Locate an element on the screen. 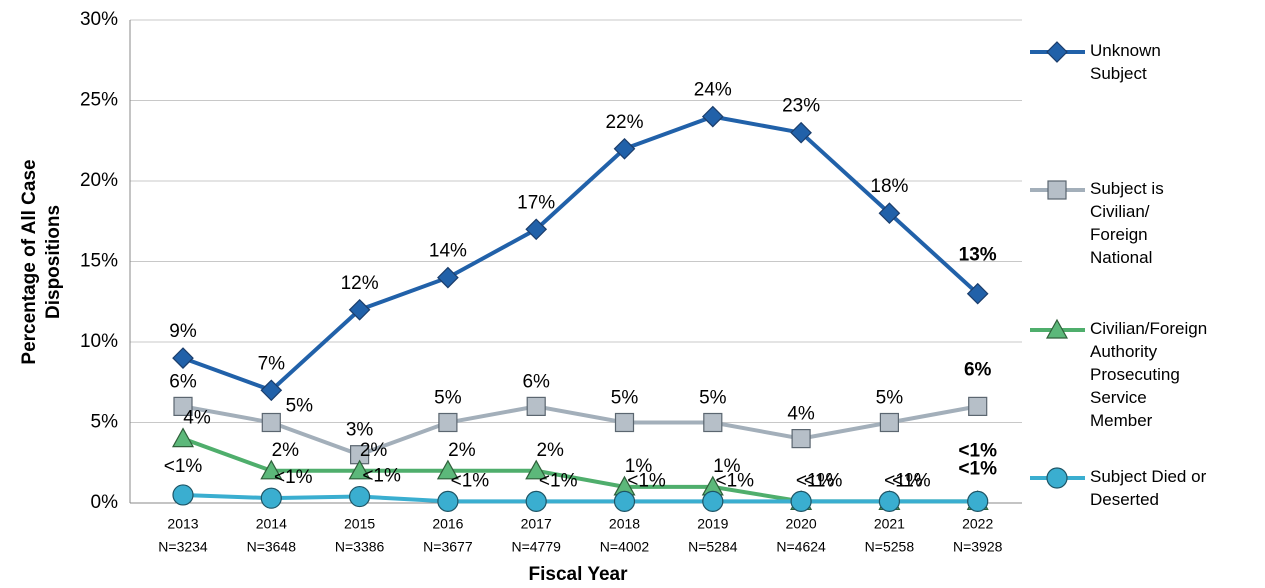 This screenshot has height=588, width=1265. x-tick-sublabel: N=4624 is located at coordinates (801, 547).